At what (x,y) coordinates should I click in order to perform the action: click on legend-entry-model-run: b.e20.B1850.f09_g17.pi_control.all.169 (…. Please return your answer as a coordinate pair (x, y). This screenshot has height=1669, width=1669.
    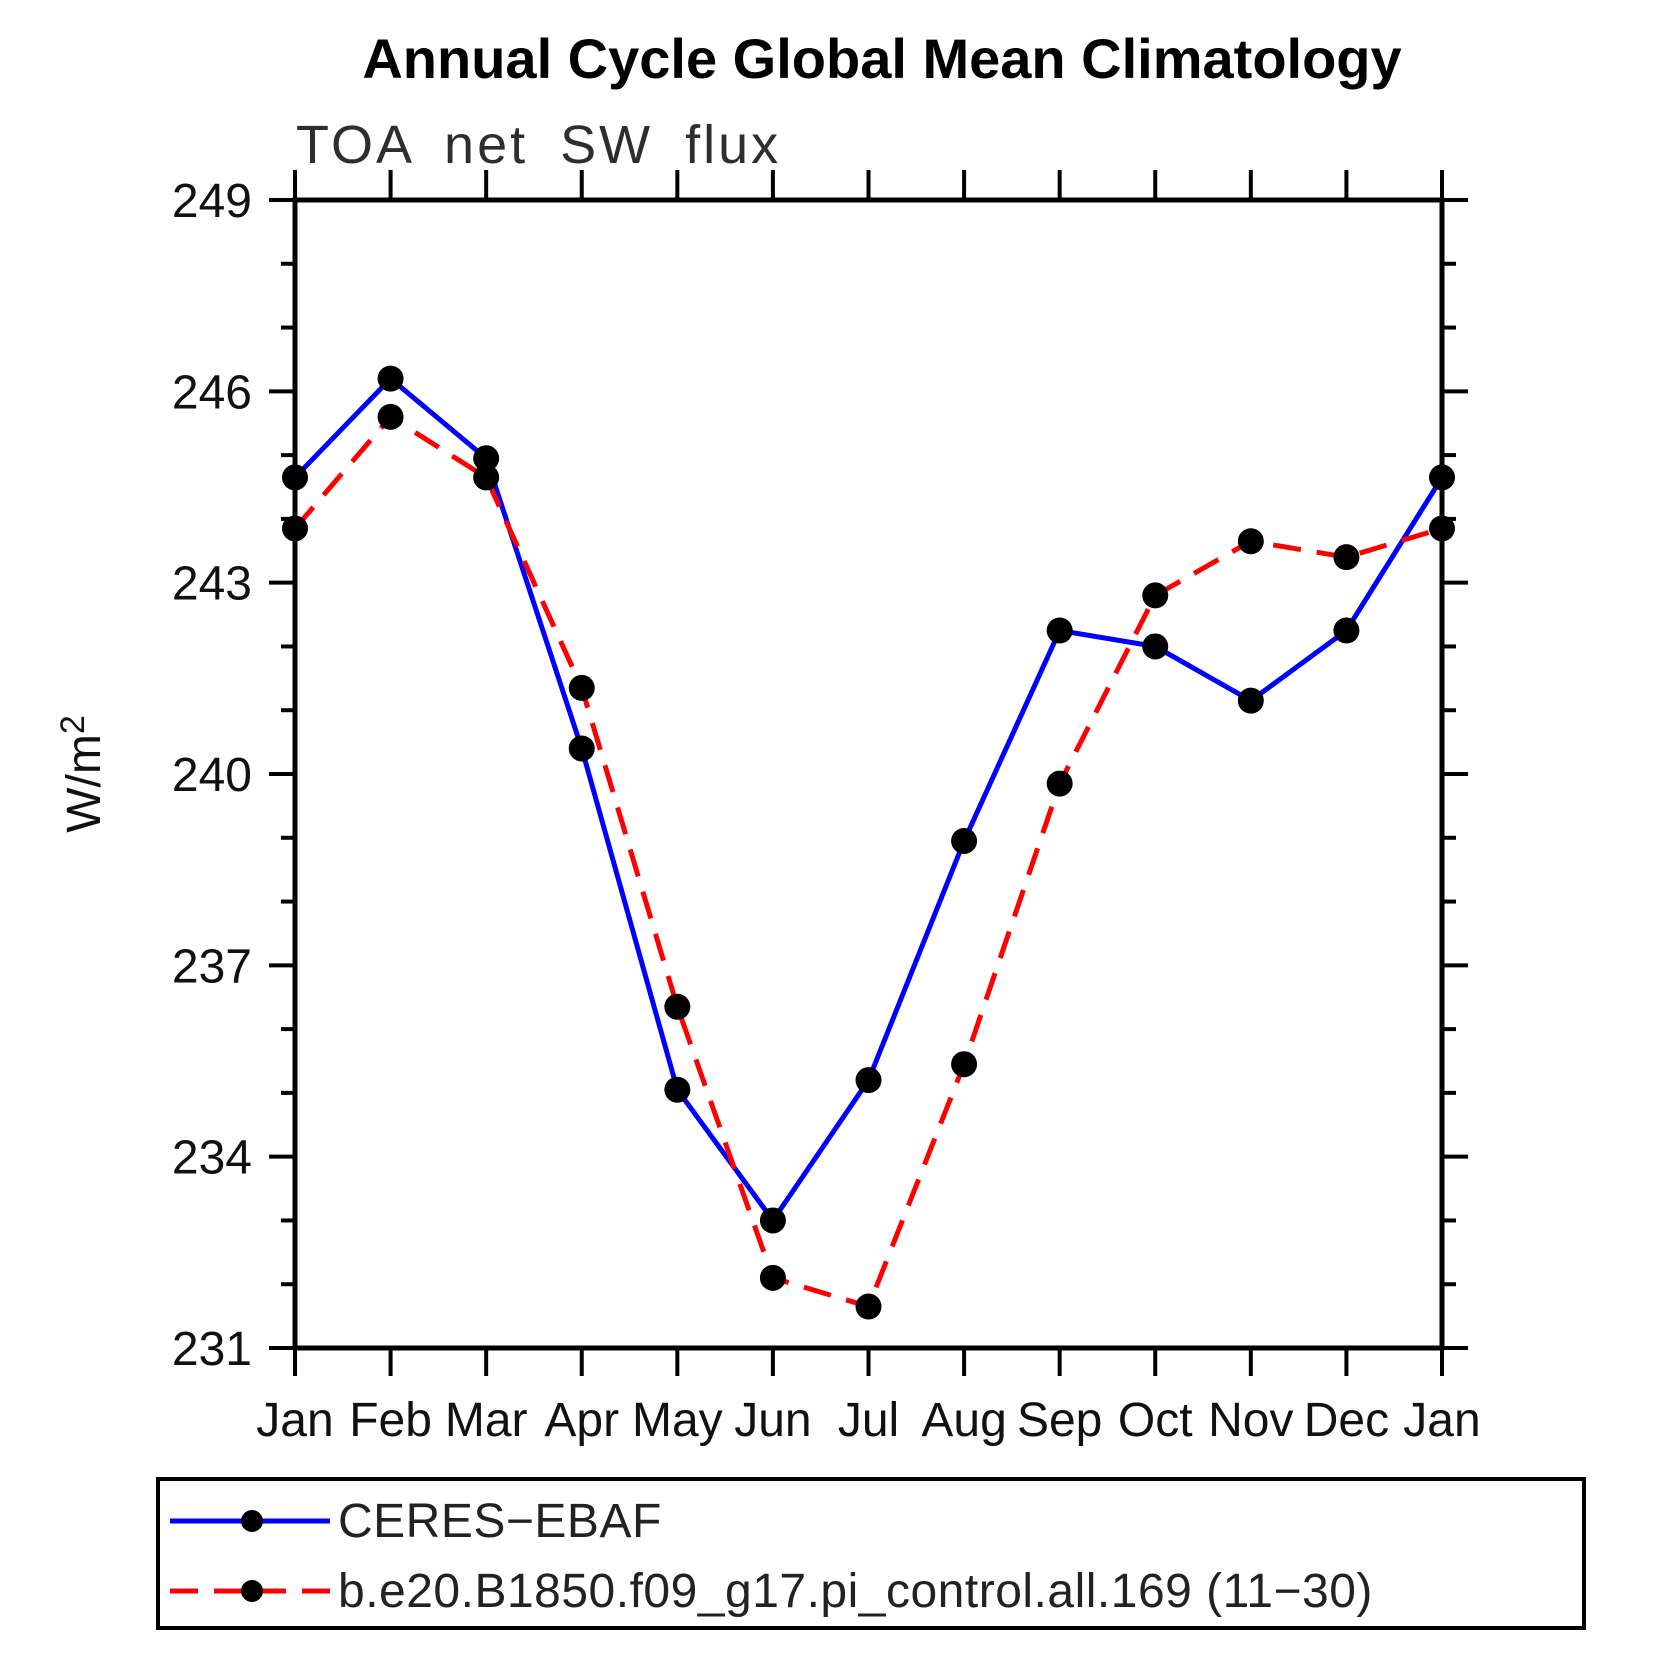
    Looking at the image, I should click on (768, 1591).